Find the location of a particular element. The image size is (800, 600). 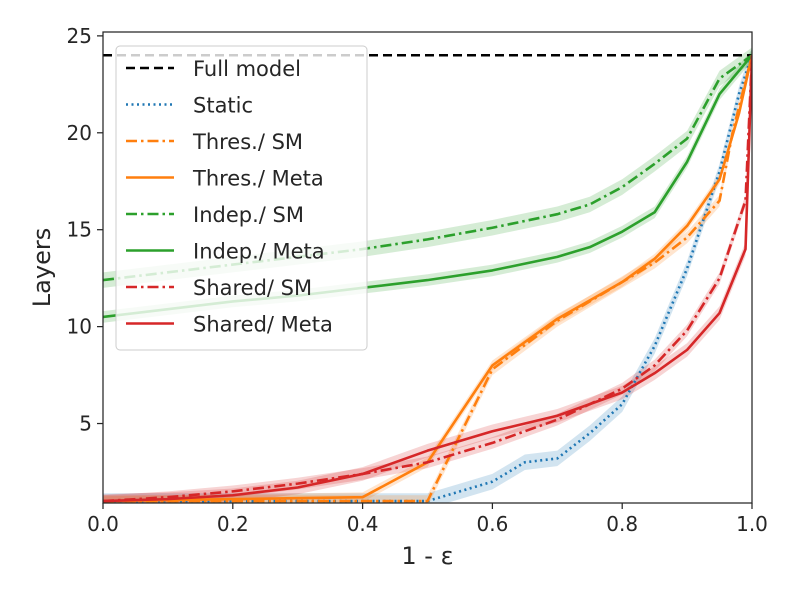

x-tick-label: 1.0 is located at coordinates (752, 524).